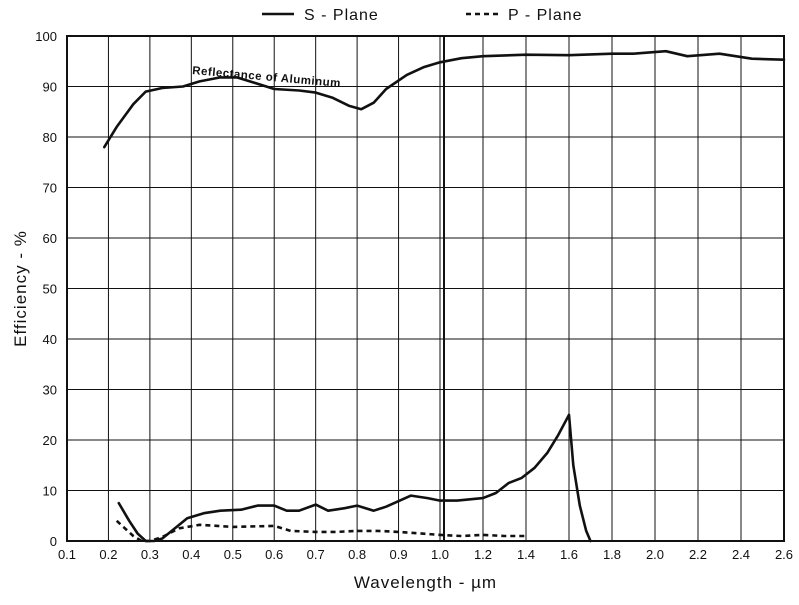 This screenshot has height=605, width=799. I want to click on y-tick-label: 70, so click(50, 188).